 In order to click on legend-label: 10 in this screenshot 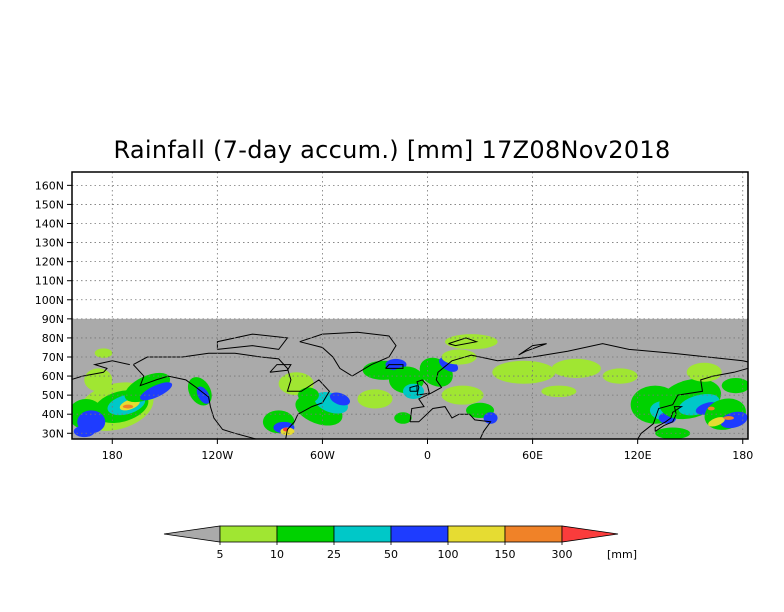, I will do `click(277, 554)`.